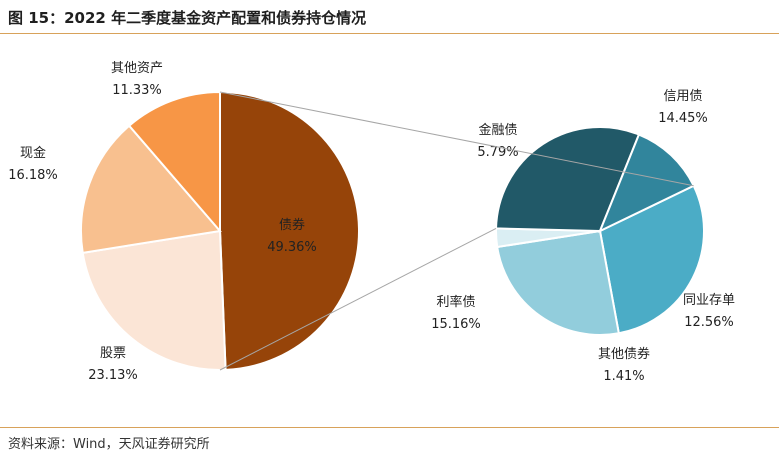 The image size is (779, 455). Describe the element at coordinates (389, 427) in the screenshot. I see `source-divider` at that location.